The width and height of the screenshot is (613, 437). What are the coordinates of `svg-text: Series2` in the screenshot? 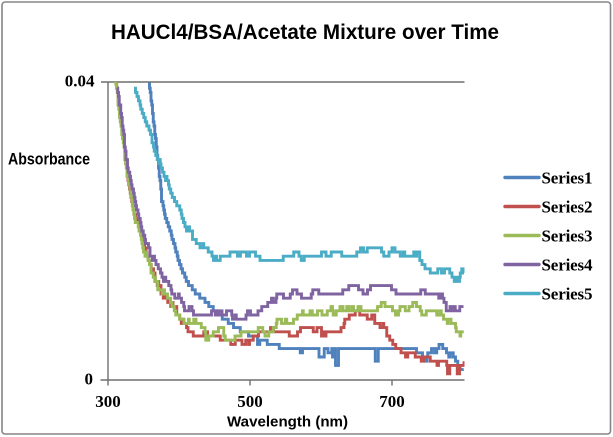 It's located at (567, 207).